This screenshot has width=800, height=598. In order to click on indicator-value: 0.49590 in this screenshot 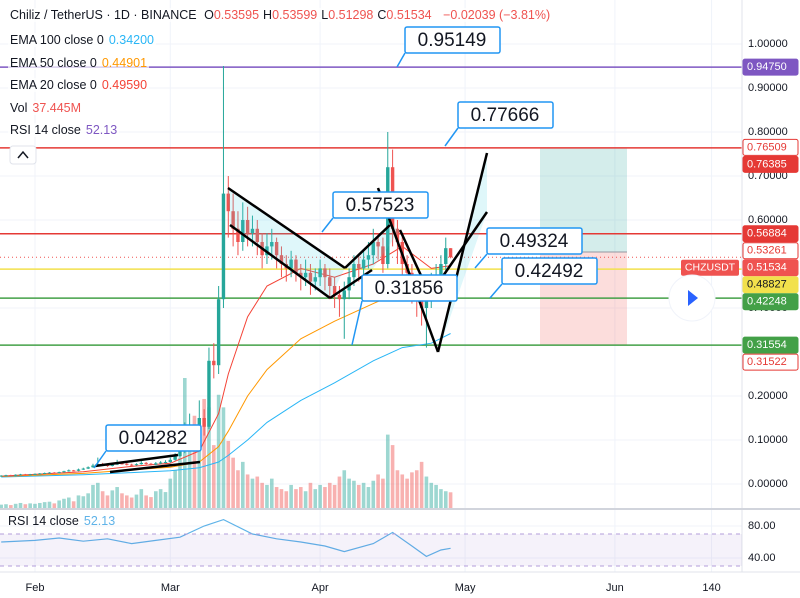, I will do `click(124, 85)`.